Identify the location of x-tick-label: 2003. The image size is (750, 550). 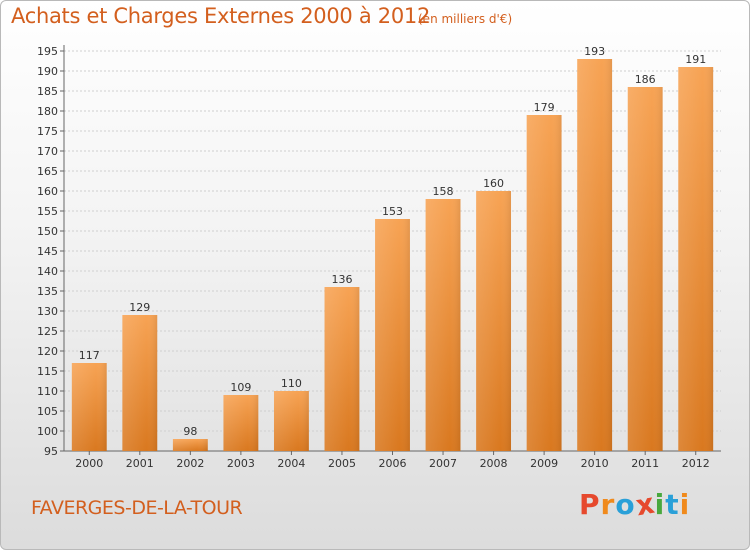
(241, 463).